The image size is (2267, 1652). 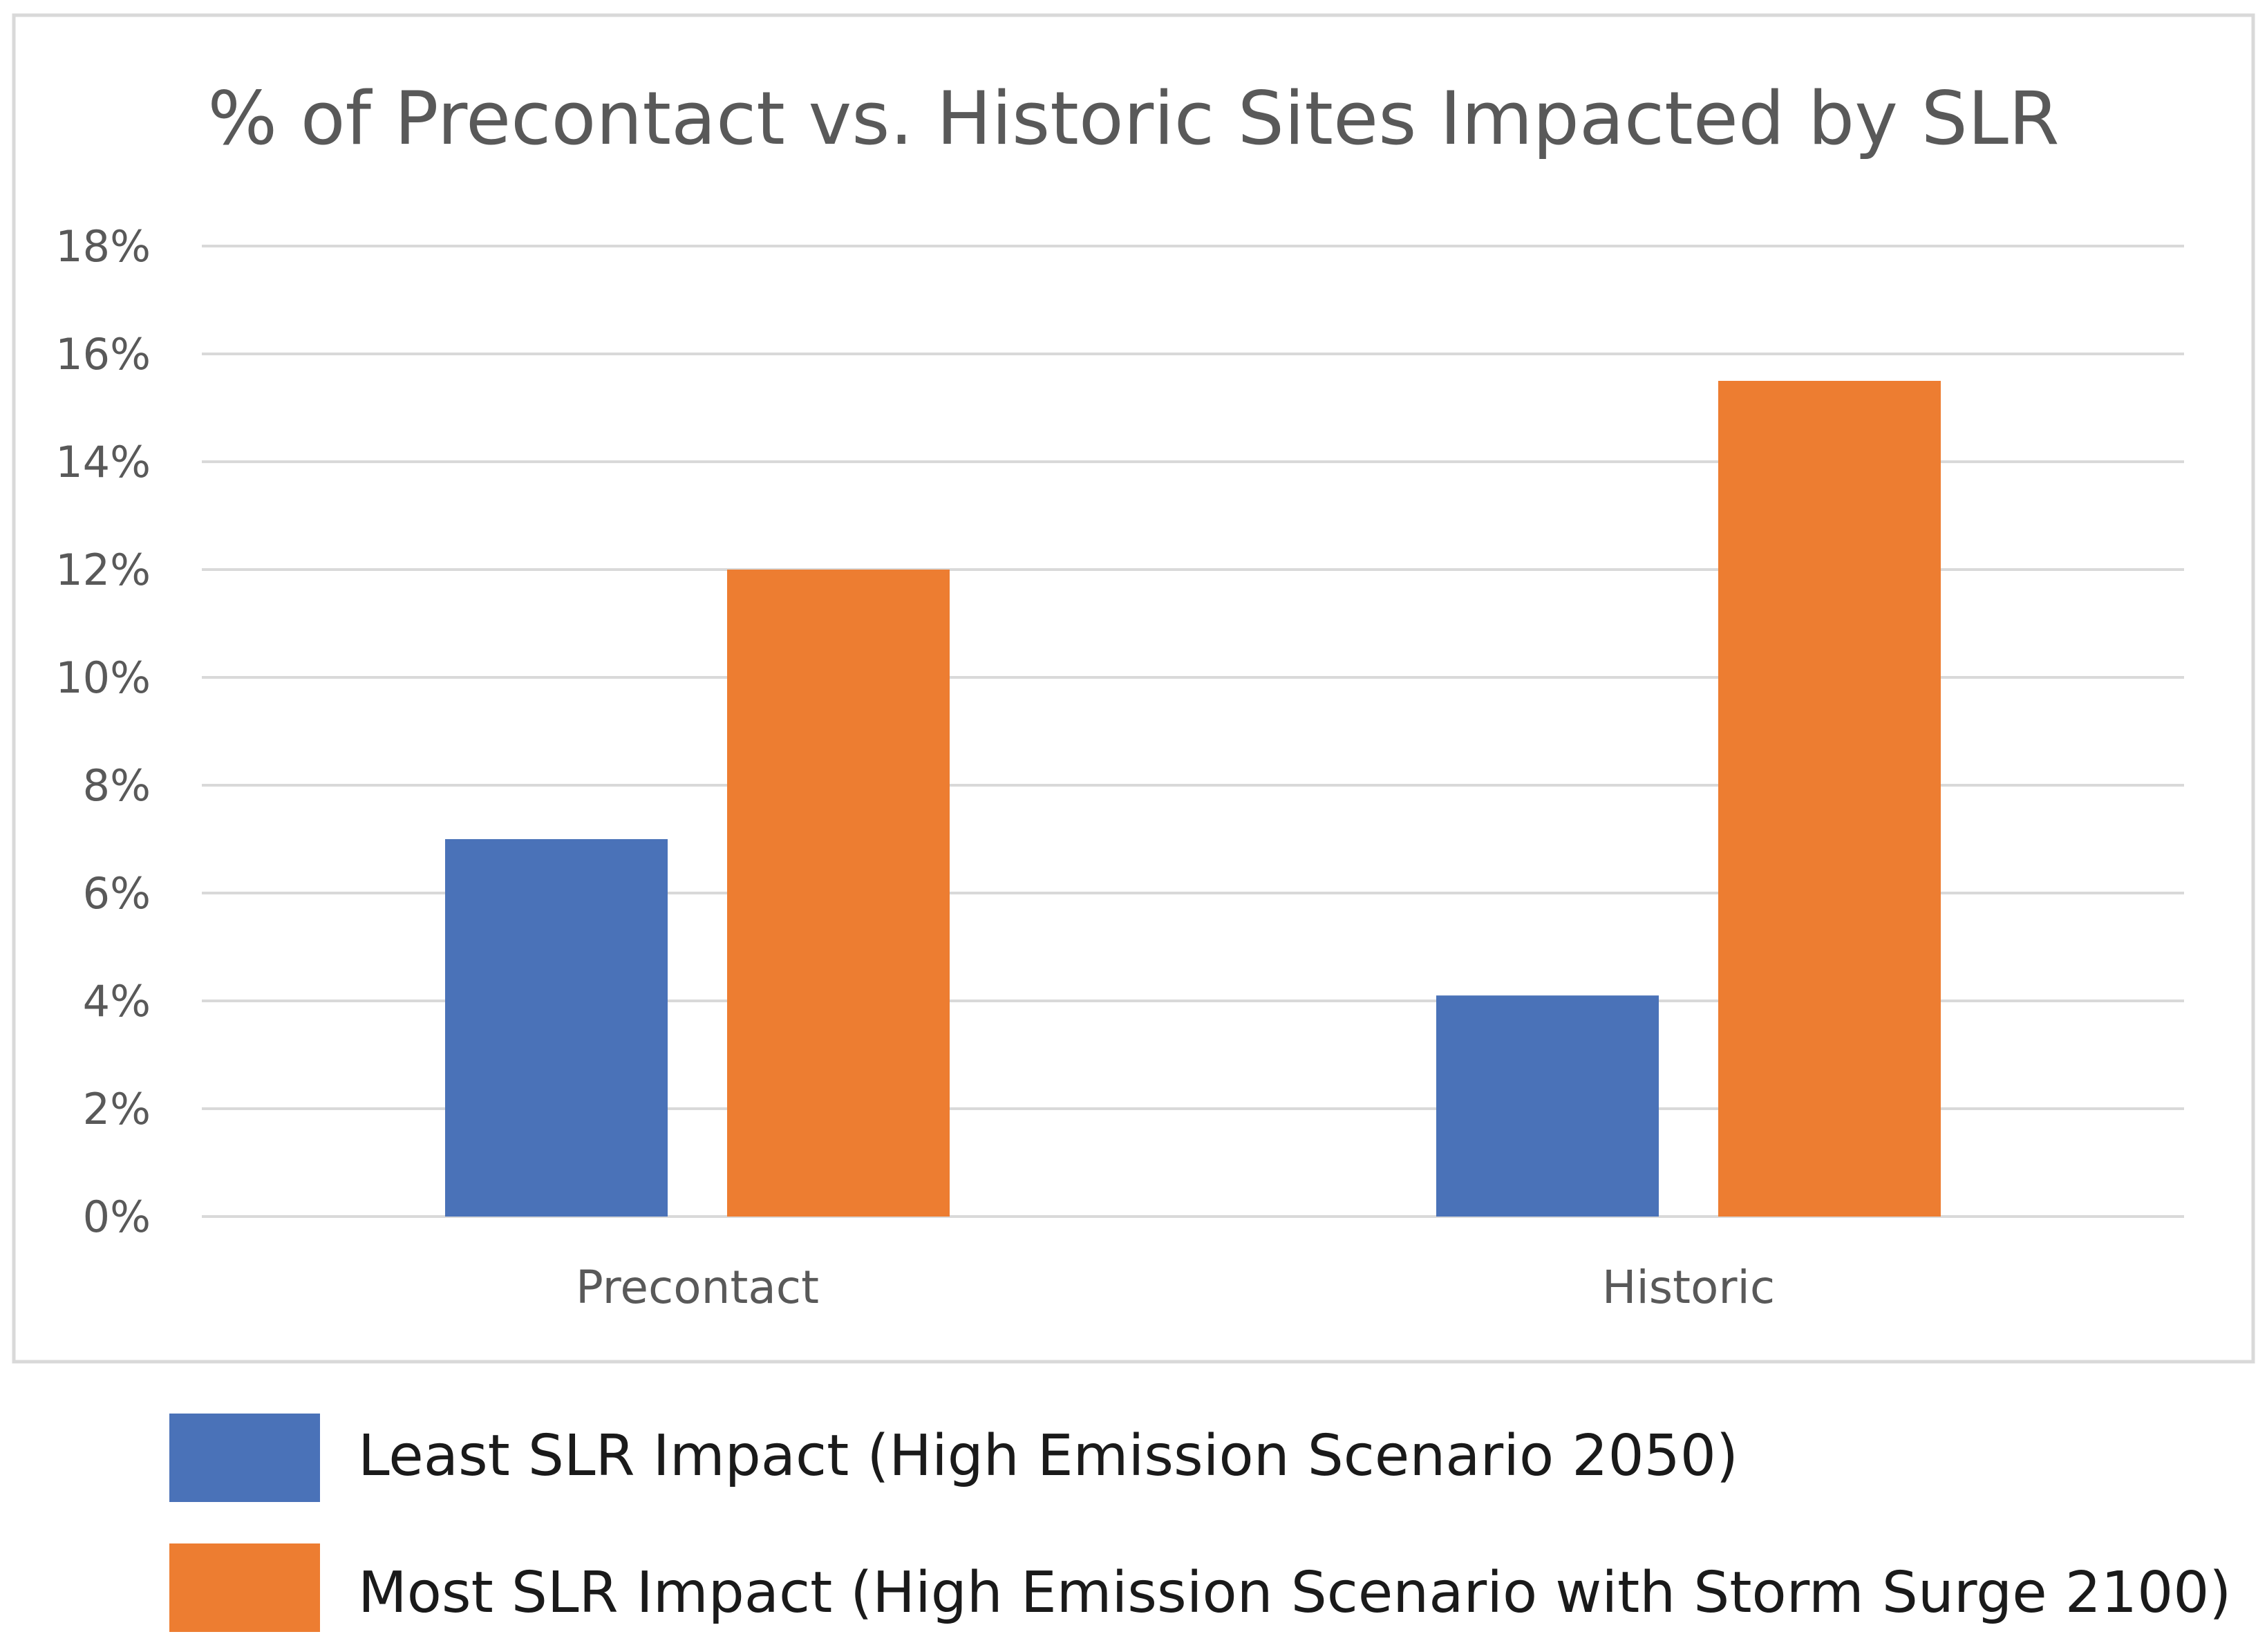 I want to click on x-axis-category-labels: Precontact Historic, so click(x=1175, y=1288).